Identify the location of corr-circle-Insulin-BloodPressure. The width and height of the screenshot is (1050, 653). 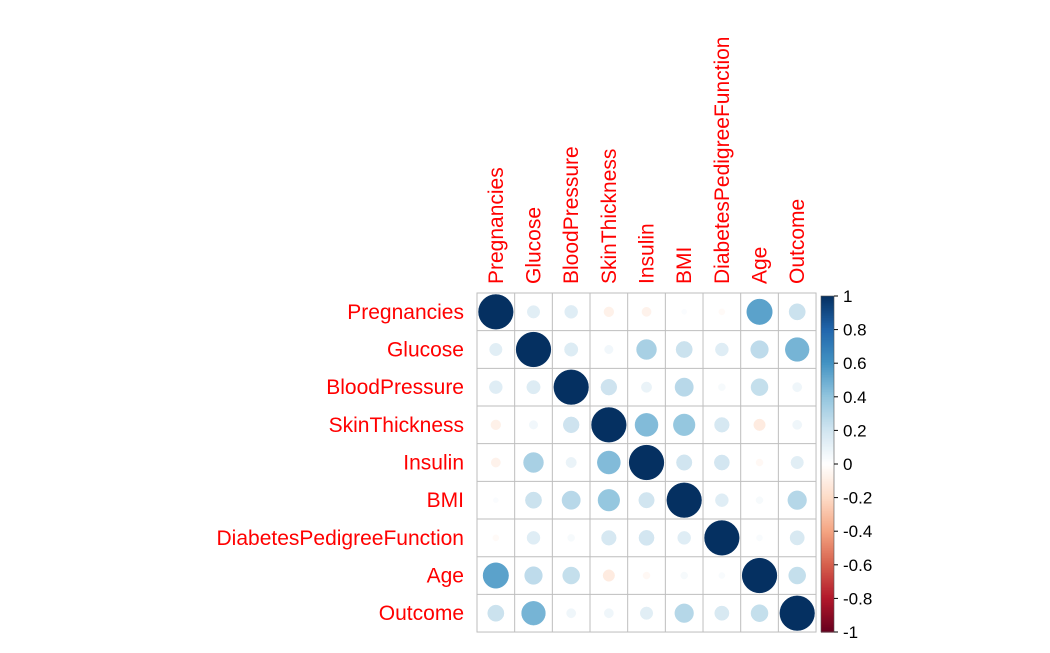
(571, 462).